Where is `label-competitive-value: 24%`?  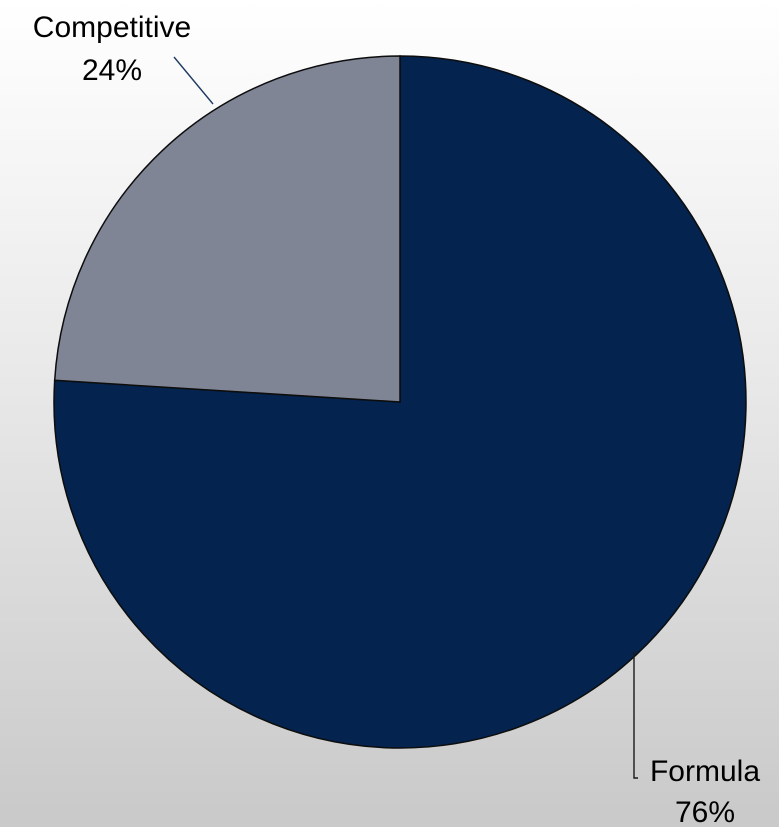
label-competitive-value: 24% is located at coordinates (112, 70).